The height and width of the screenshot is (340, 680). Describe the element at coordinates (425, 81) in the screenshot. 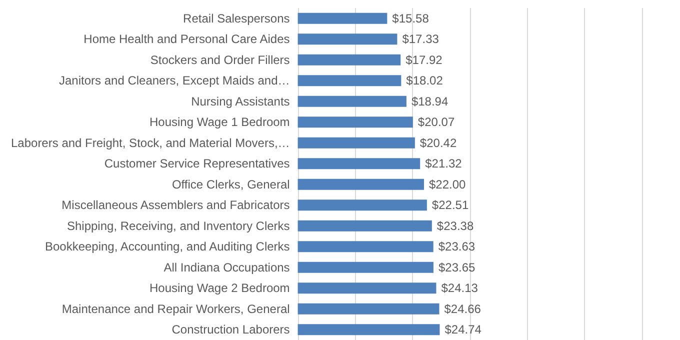

I see `data-label: $18.02` at that location.